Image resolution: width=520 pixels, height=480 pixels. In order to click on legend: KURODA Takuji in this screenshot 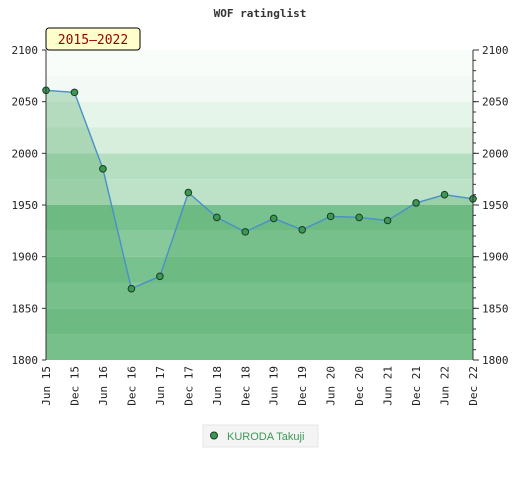, I will do `click(260, 436)`.